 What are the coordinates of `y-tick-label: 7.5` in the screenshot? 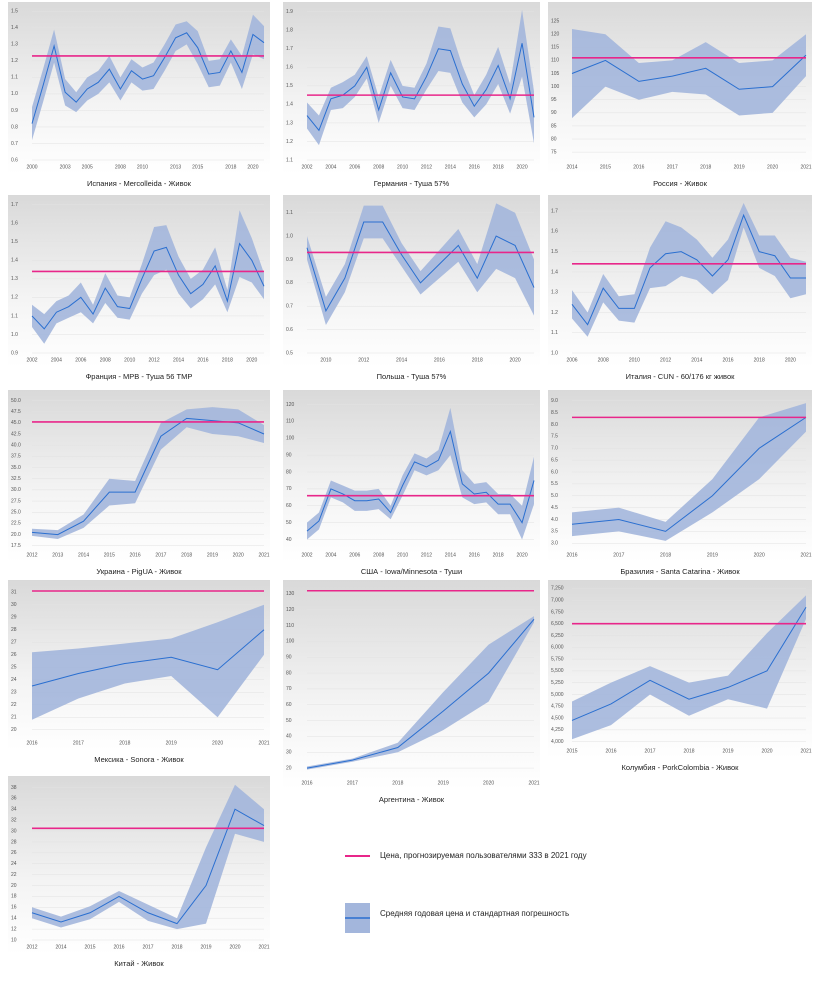 It's located at (554, 437).